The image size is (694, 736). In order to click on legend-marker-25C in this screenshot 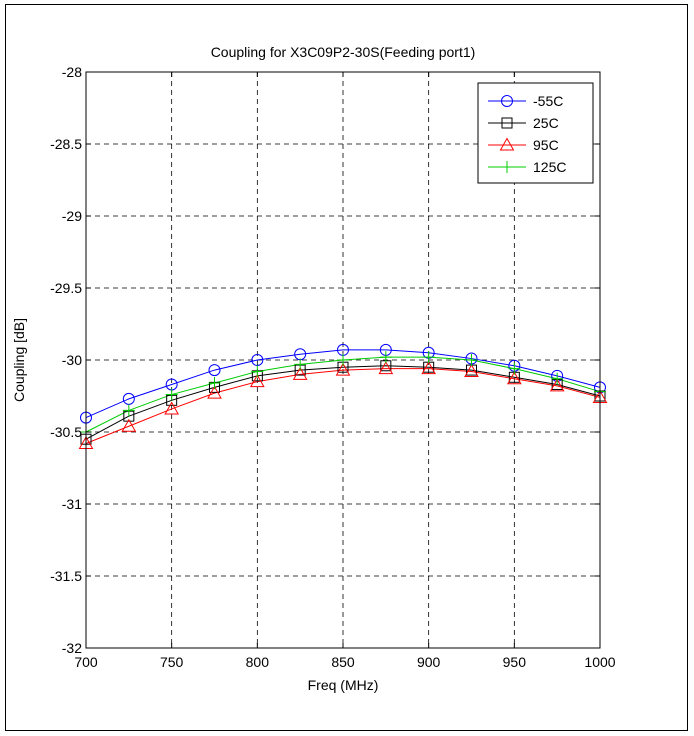, I will do `click(507, 123)`.